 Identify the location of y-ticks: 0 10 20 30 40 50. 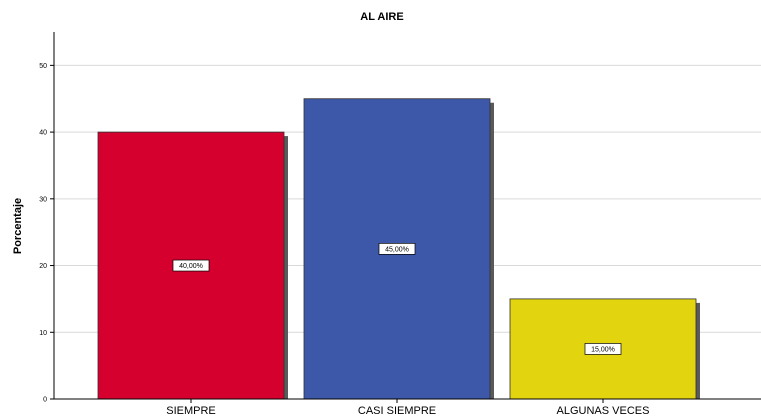
(46, 233).